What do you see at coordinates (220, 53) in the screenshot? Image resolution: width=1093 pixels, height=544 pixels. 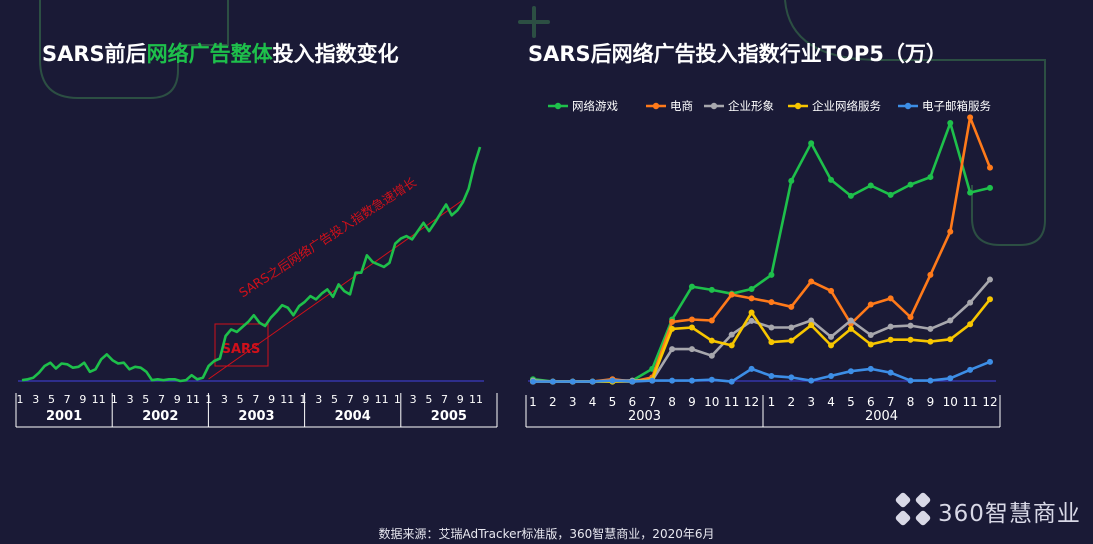 I see `left-chart-title: SARS前后网络广告整体投入指数变化` at bounding box center [220, 53].